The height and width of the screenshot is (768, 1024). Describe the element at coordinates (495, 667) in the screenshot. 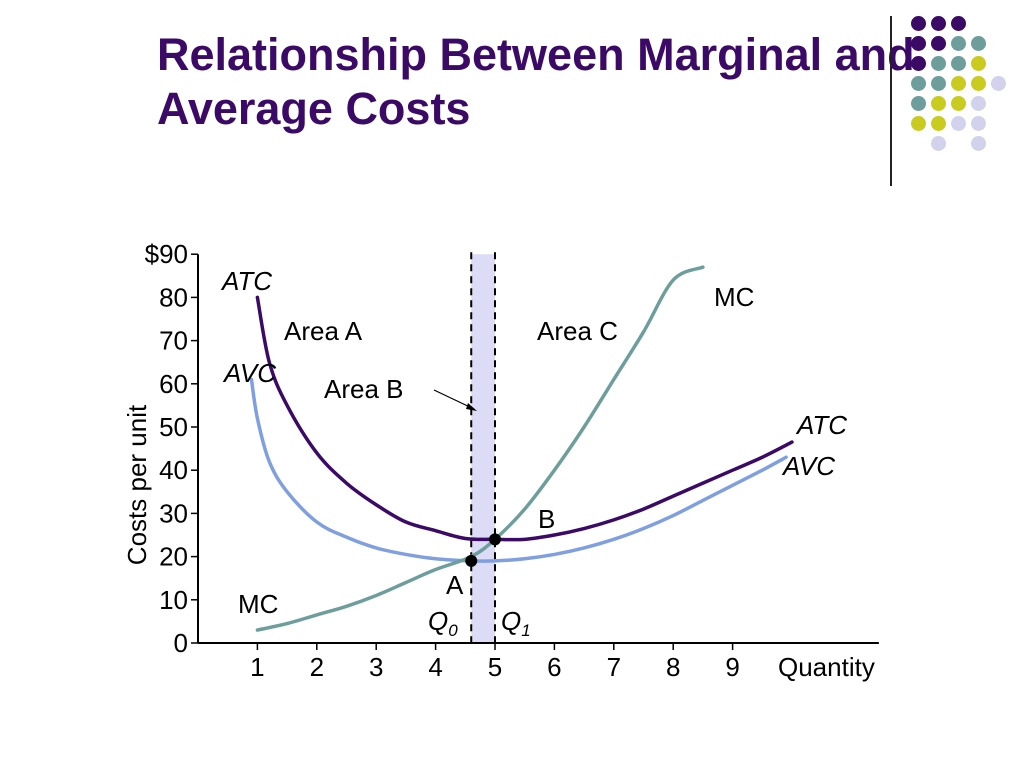

I see `x-tick-label: 5` at that location.